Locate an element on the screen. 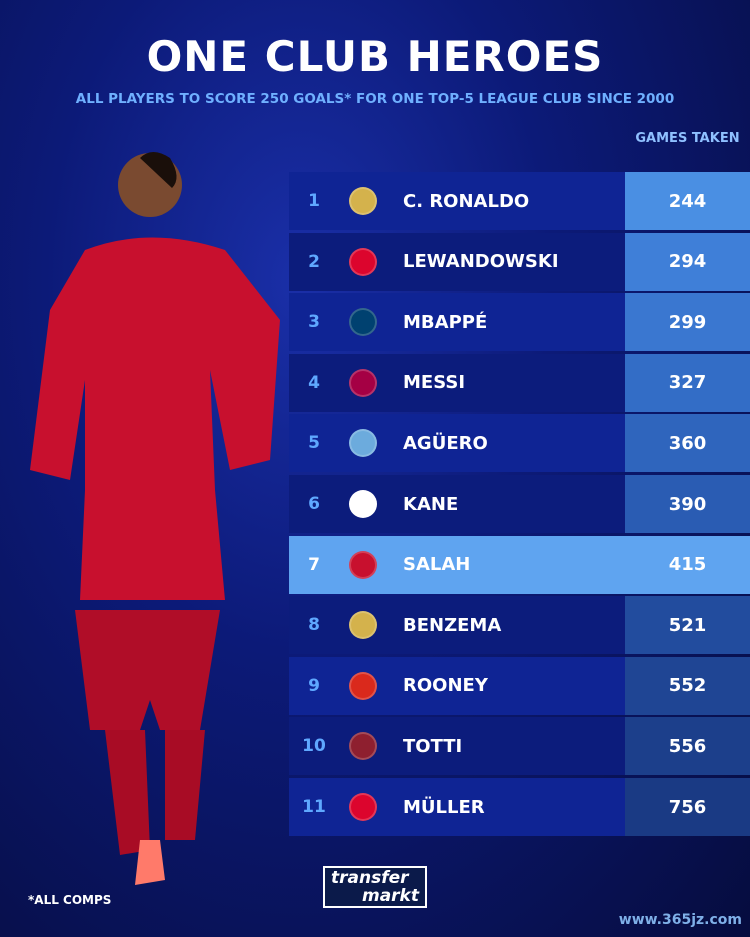 This screenshot has height=937, width=750. rank: 8 is located at coordinates (314, 625).